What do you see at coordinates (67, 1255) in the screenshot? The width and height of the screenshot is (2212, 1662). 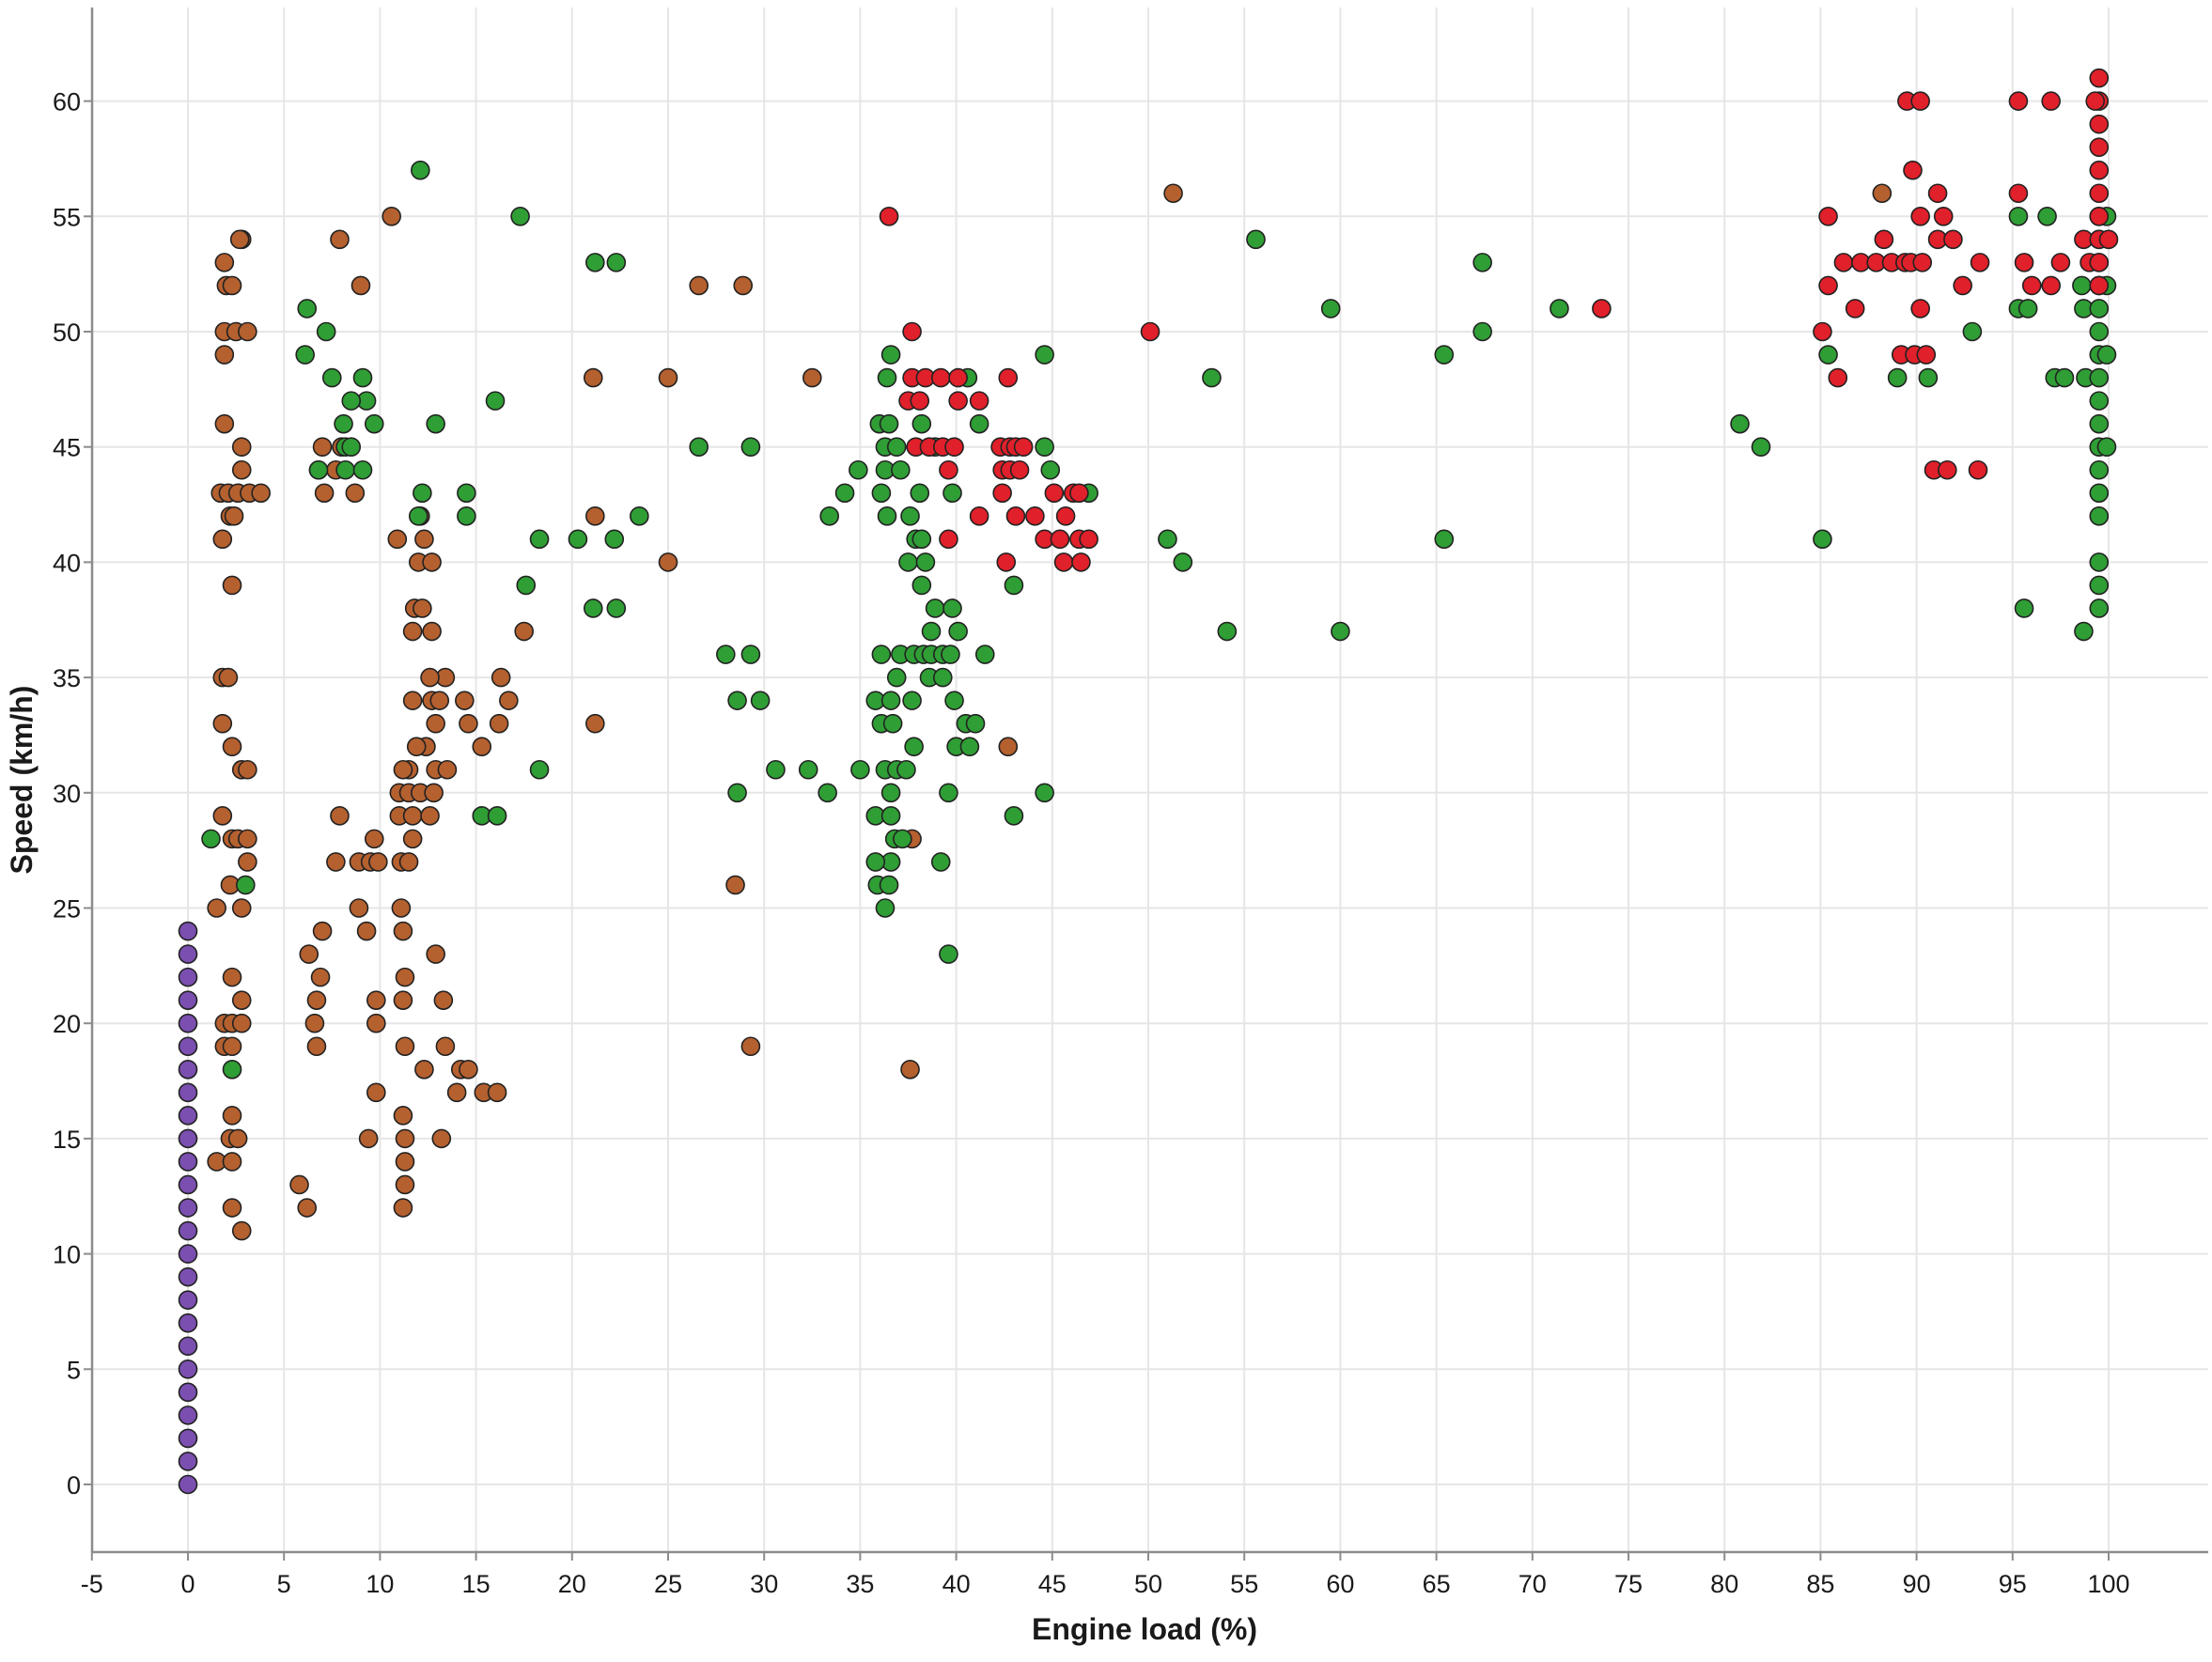 I see `y-tick-label: 10` at bounding box center [67, 1255].